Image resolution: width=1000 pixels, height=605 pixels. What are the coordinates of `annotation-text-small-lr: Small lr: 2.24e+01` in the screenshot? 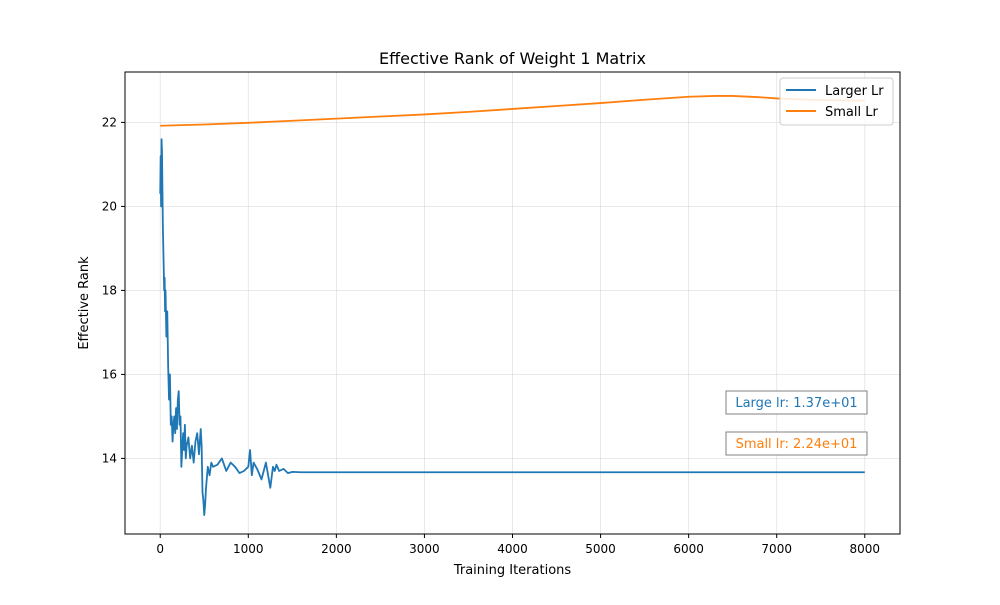 It's located at (797, 444).